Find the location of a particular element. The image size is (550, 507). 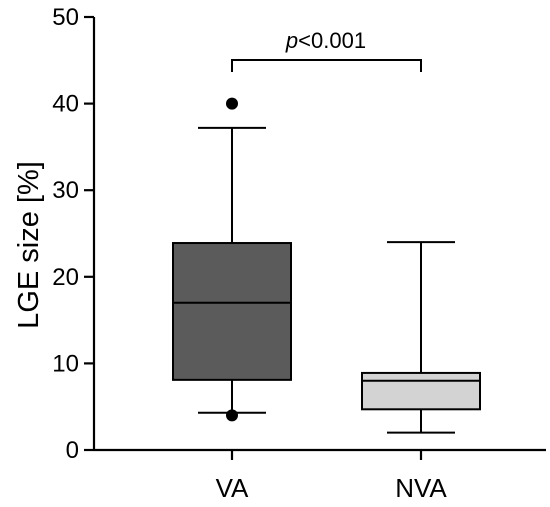

significance-p: p is located at coordinates (291, 40).